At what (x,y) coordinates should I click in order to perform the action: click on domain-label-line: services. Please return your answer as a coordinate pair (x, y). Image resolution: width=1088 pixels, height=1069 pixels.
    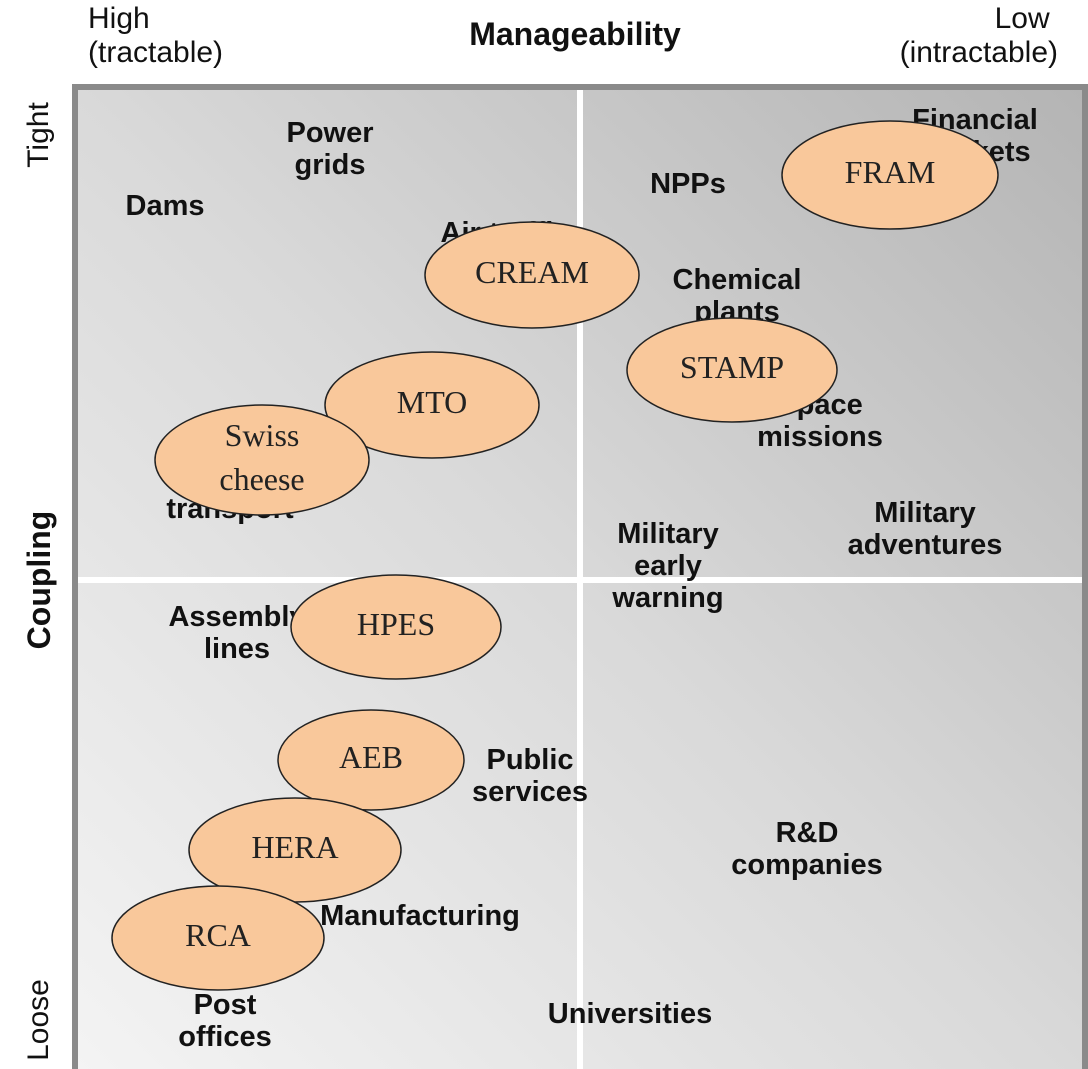
    Looking at the image, I should click on (530, 792).